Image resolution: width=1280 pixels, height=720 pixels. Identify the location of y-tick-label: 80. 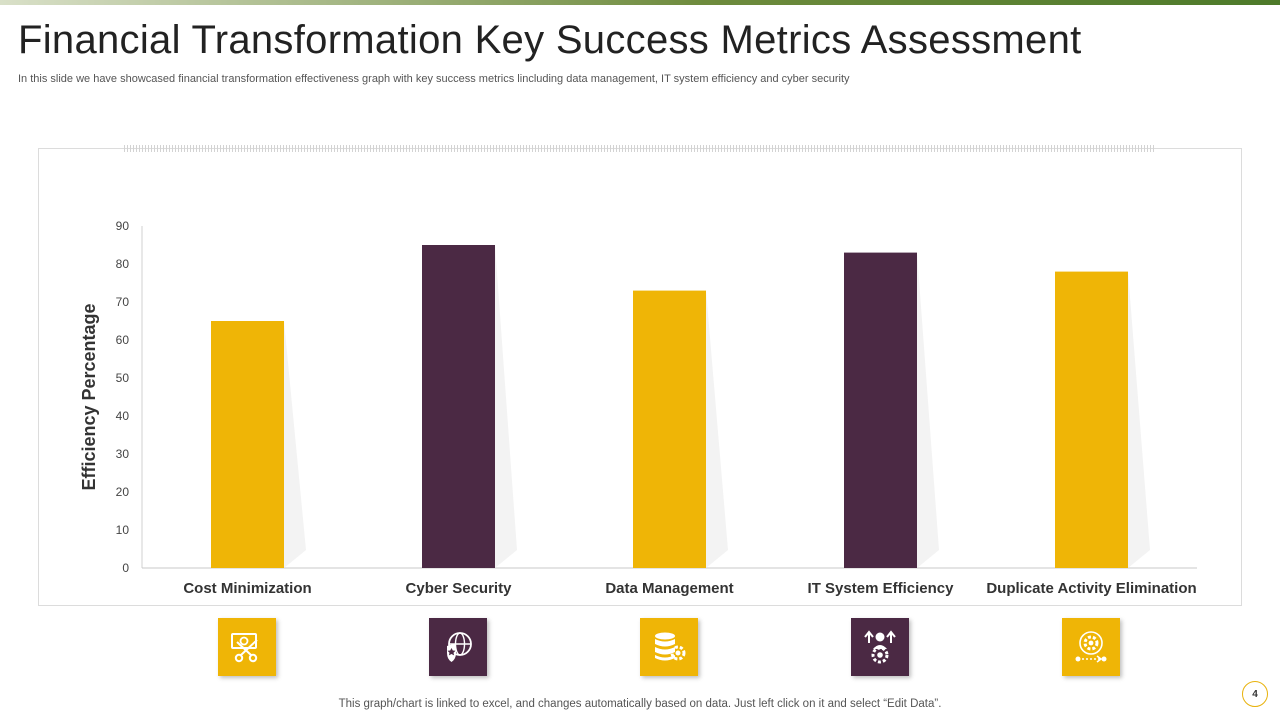
(123, 264).